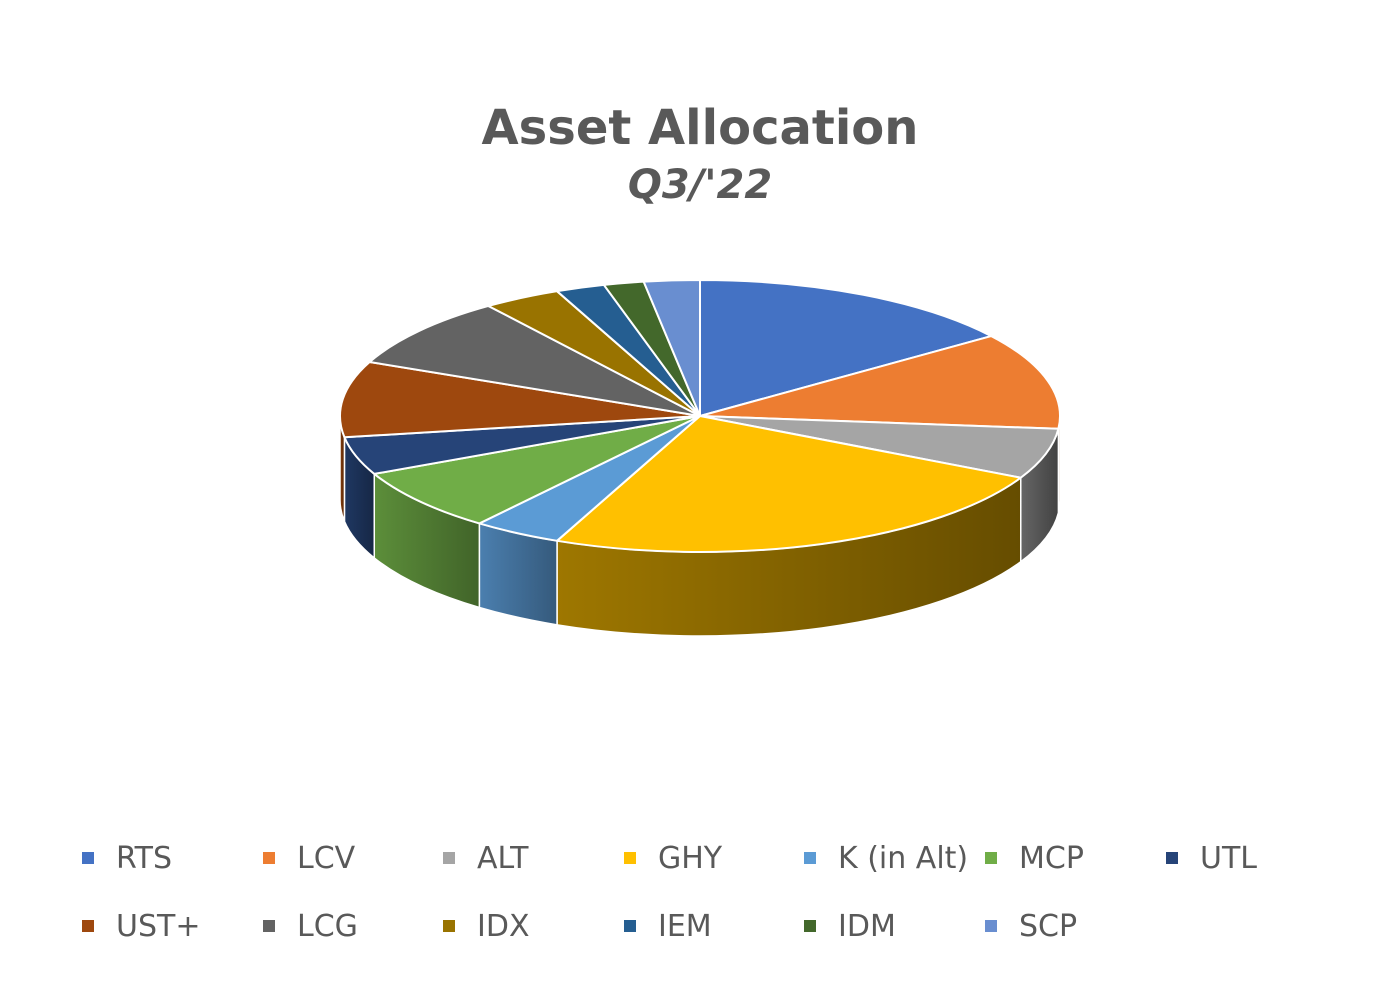 This screenshot has height=1000, width=1400. What do you see at coordinates (1228, 858) in the screenshot?
I see `legend-label-utl: UTL` at bounding box center [1228, 858].